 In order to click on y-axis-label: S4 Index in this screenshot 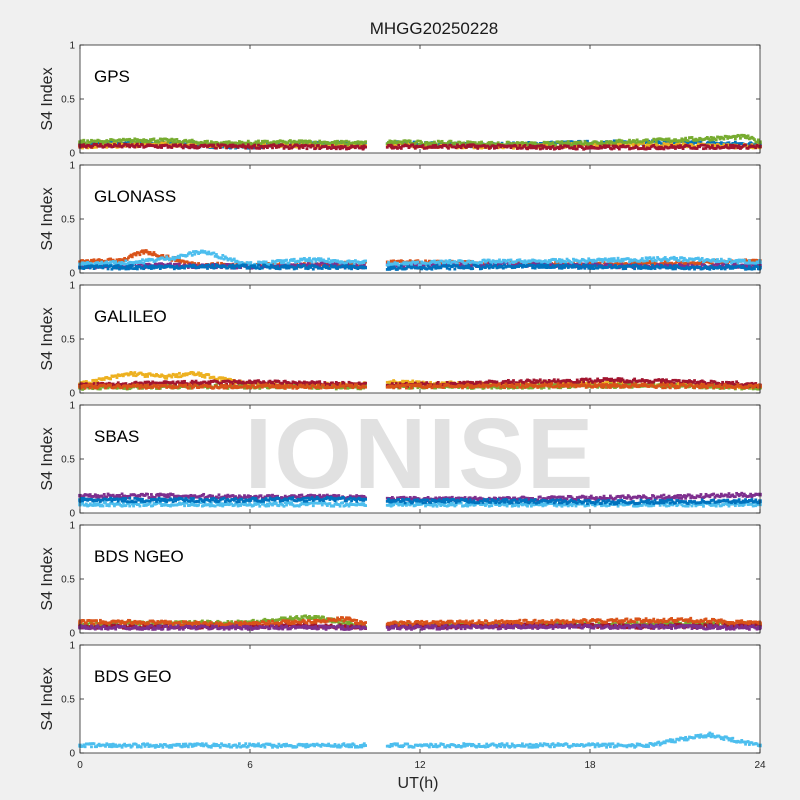, I will do `click(47, 218)`.